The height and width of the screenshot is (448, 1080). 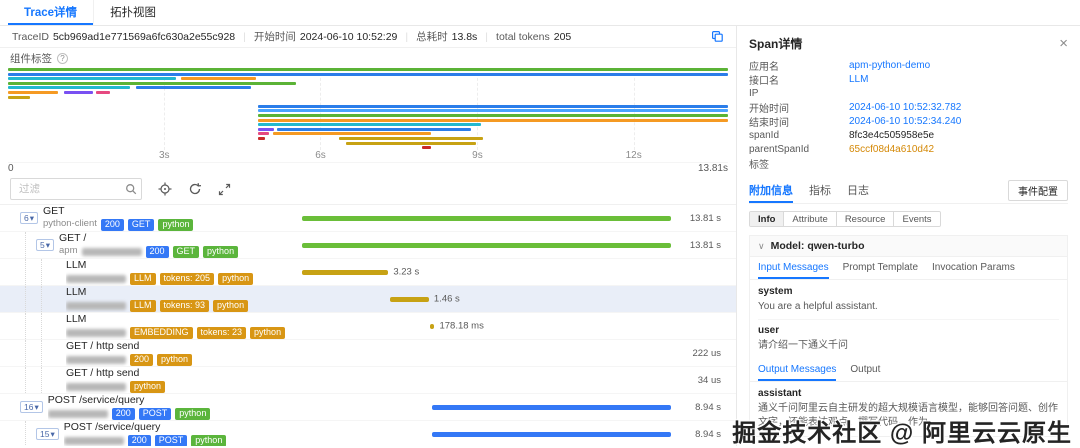 What do you see at coordinates (908, 370) in the screenshot?
I see `output-message-tabs: Output Messages Output` at bounding box center [908, 370].